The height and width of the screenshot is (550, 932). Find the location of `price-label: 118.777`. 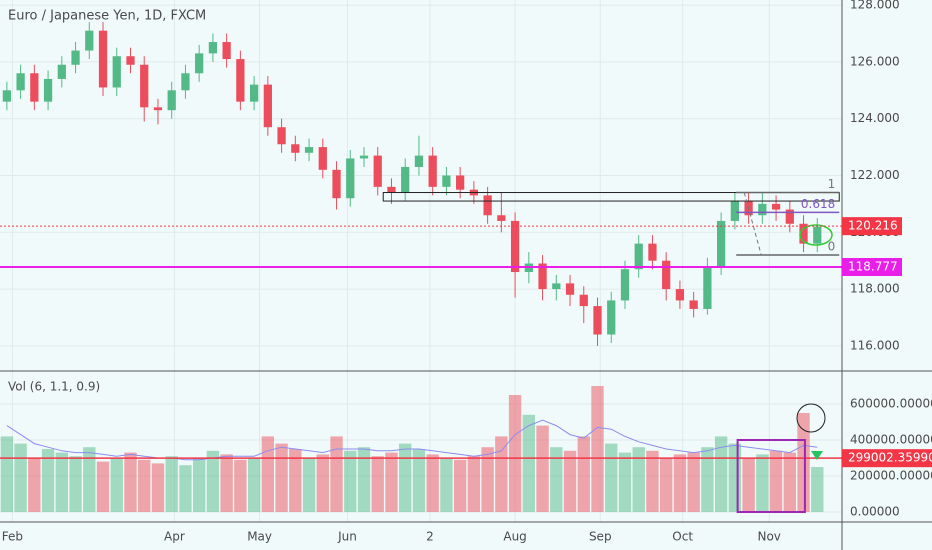

price-label: 118.777 is located at coordinates (873, 267).